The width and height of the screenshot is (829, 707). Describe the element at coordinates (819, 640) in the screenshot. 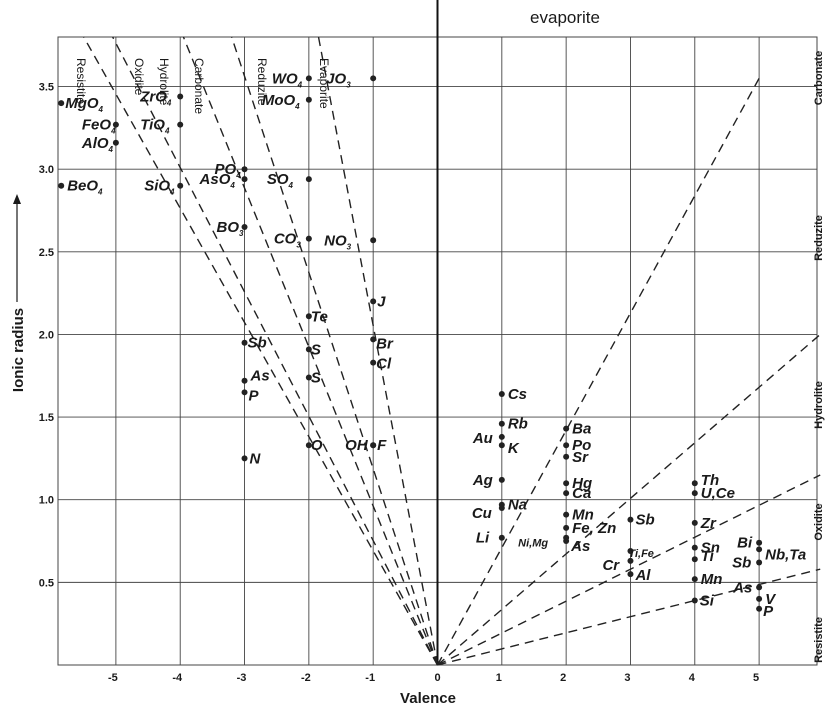

I see `region-label-right: Resistite` at that location.